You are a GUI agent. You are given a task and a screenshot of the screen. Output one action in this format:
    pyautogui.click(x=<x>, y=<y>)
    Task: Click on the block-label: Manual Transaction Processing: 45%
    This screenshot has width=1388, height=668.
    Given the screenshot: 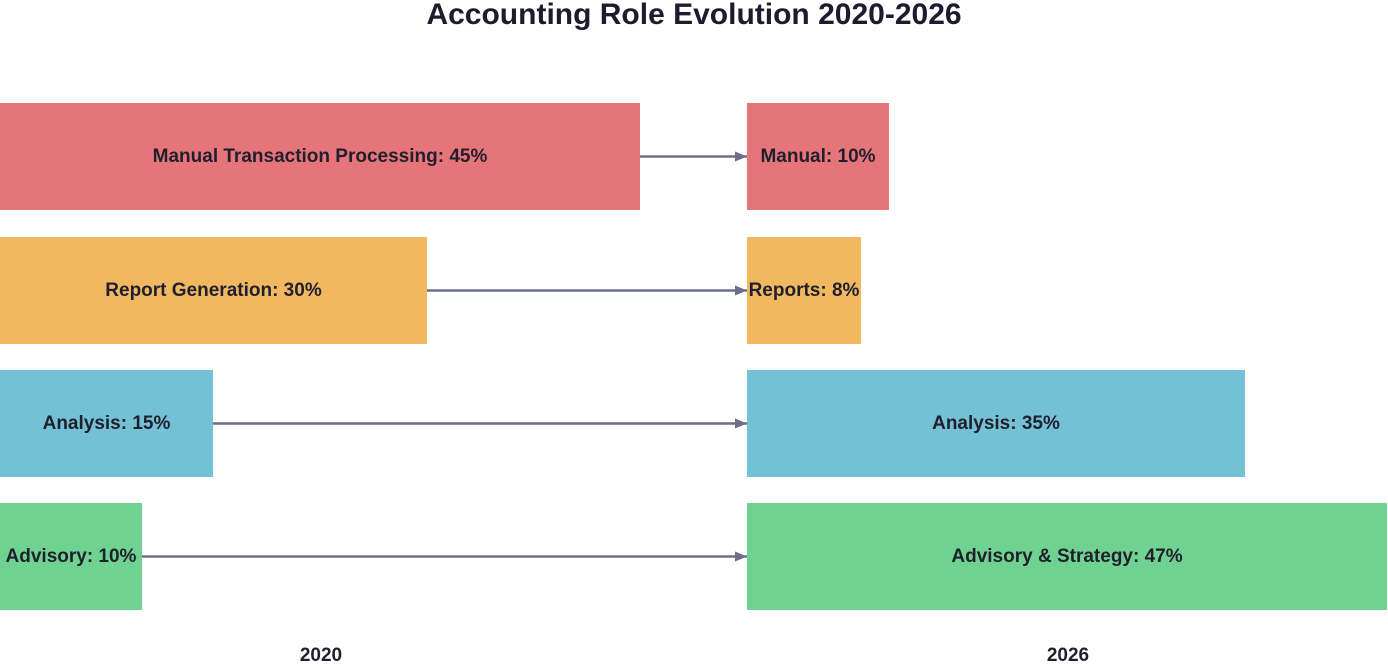 What is the action you would take?
    pyautogui.click(x=320, y=156)
    